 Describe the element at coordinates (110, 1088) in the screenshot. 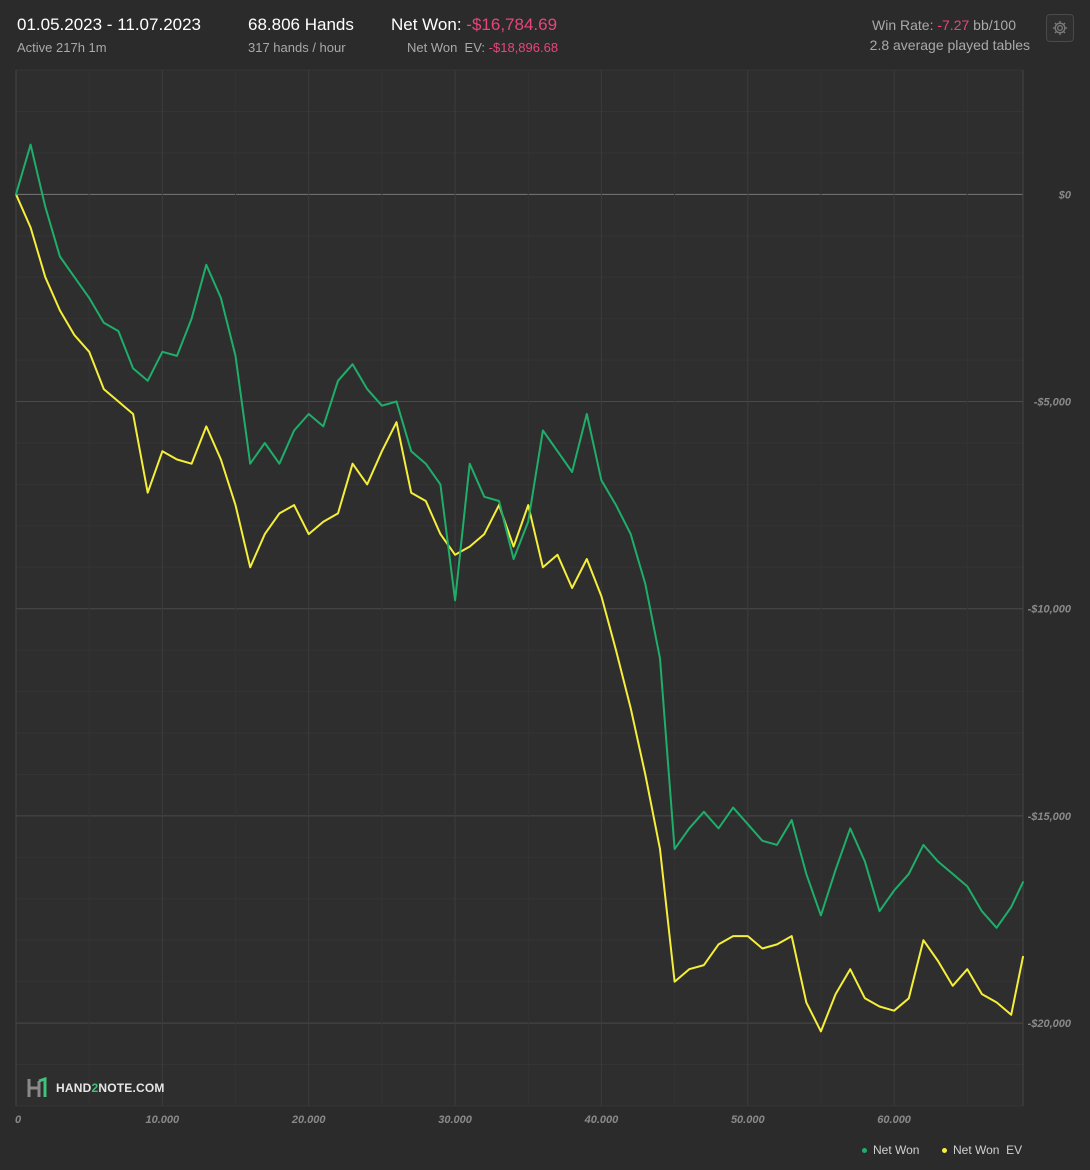

I see `logo-text: HAND2NOTE.COM` at that location.